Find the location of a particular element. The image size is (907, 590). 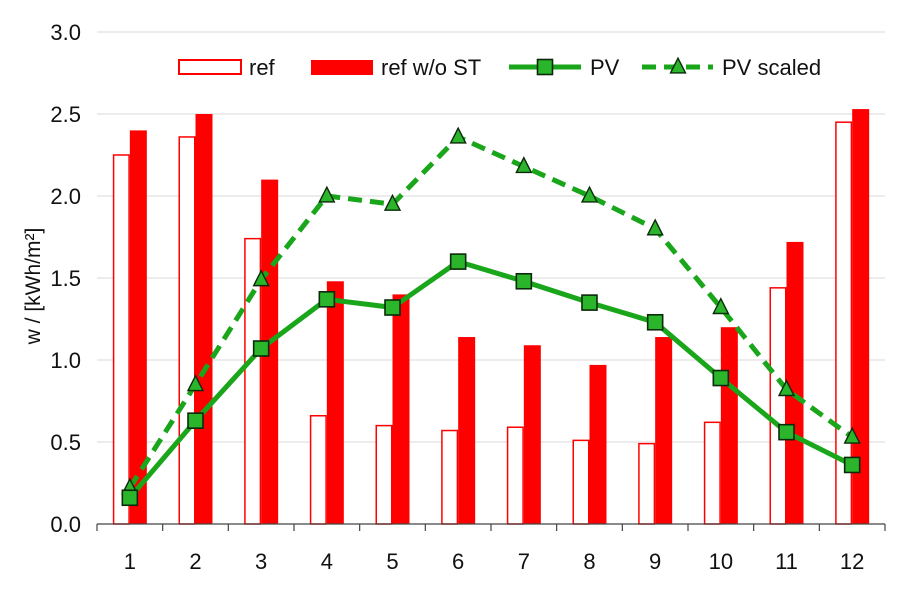

x-tick-label: 10 is located at coordinates (721, 561).